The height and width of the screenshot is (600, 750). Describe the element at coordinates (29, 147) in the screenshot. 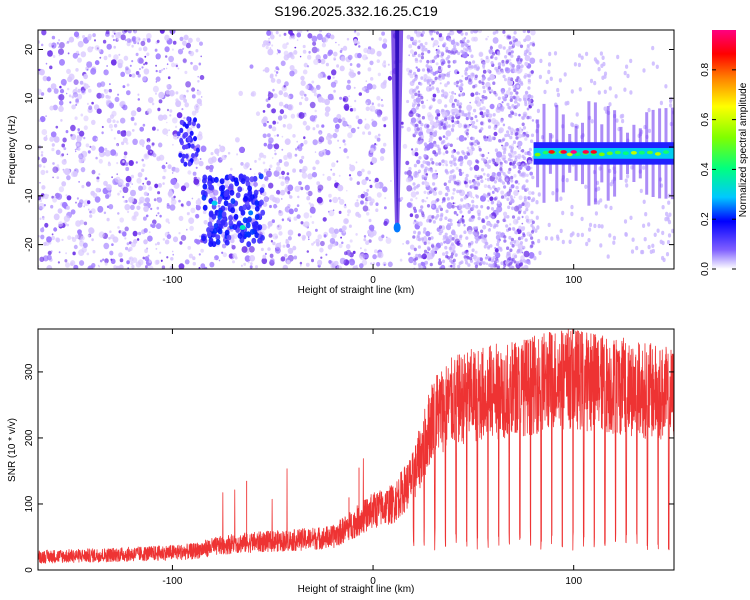

I see `y-tick-label: 0` at that location.